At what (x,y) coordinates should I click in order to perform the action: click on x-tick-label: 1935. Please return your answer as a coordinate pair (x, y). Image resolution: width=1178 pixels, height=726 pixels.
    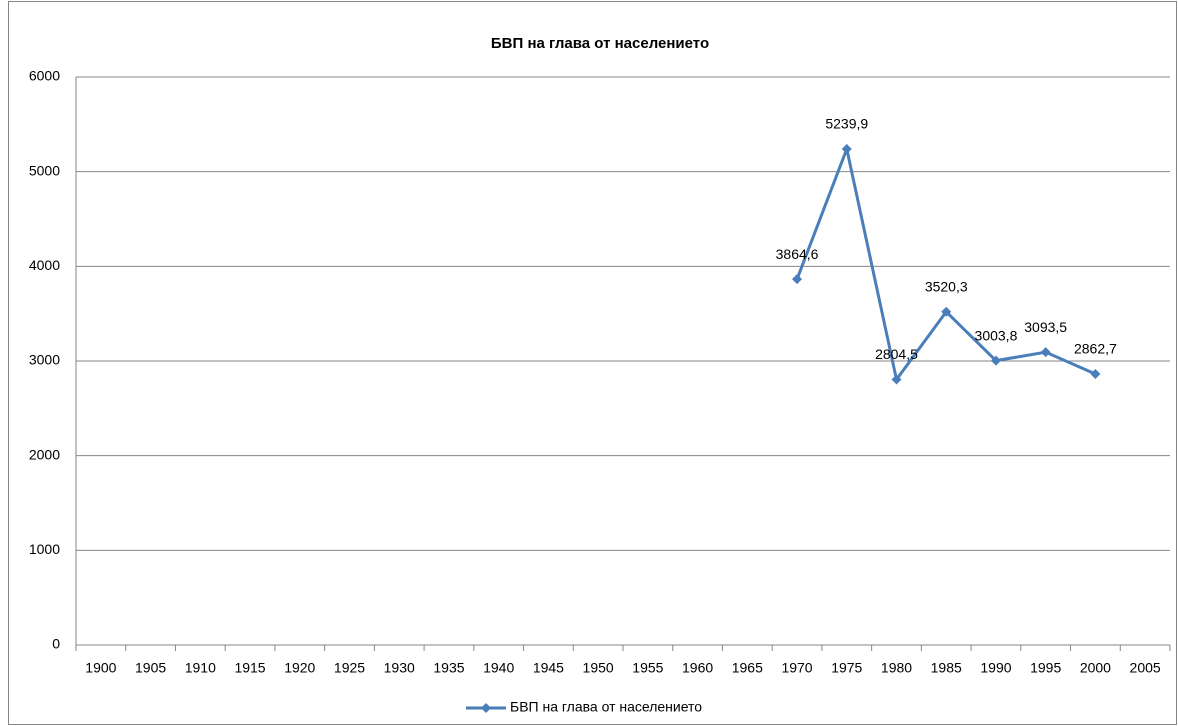
    Looking at the image, I should click on (448, 668).